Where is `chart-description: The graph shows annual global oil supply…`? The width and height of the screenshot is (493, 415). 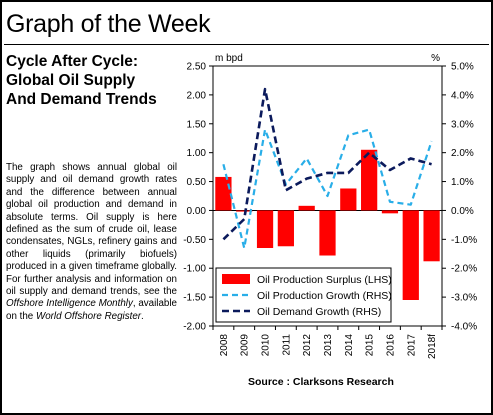 chart-description: The graph shows annual global oil supply… is located at coordinates (91, 242).